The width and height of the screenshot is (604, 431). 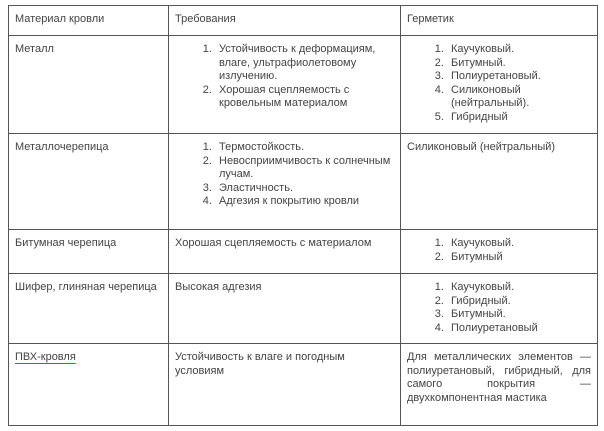 I want to click on list-item: Гибридный., so click(x=519, y=302).